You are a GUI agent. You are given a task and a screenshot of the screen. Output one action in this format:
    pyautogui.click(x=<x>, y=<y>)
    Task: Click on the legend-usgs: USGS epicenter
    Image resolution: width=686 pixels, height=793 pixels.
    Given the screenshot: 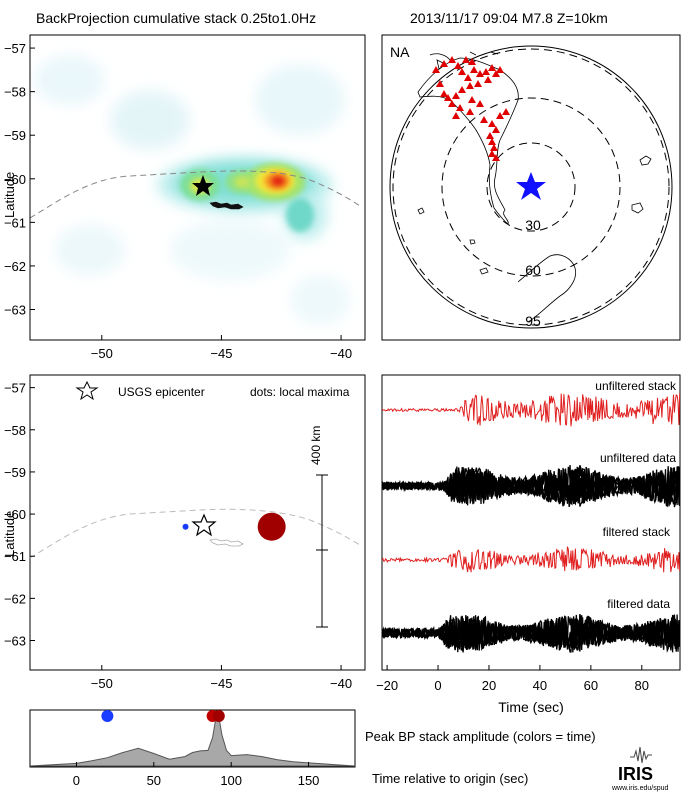 What is the action you would take?
    pyautogui.click(x=161, y=392)
    